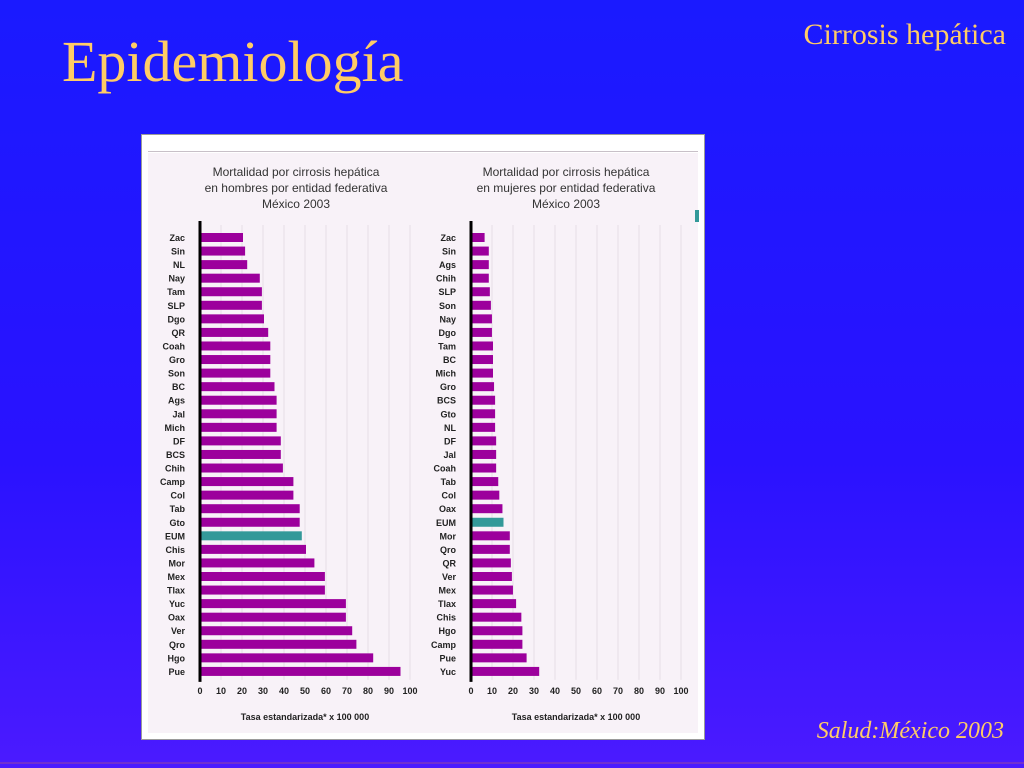 This screenshot has height=768, width=1024. I want to click on tick-label: 90, so click(660, 691).